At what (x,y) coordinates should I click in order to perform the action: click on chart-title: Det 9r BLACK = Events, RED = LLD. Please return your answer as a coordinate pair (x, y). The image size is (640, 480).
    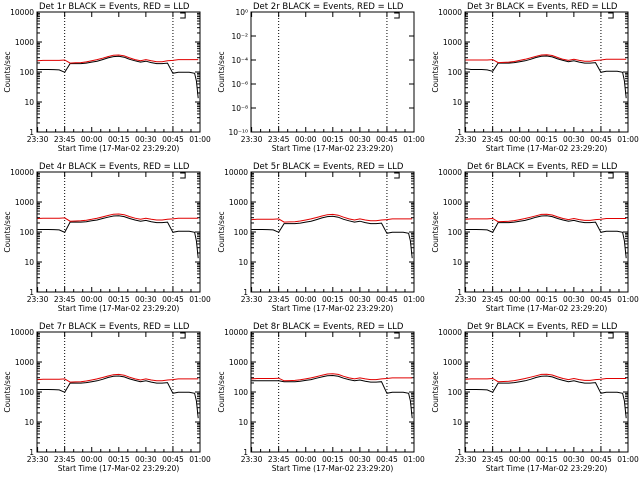
    Looking at the image, I should click on (542, 327).